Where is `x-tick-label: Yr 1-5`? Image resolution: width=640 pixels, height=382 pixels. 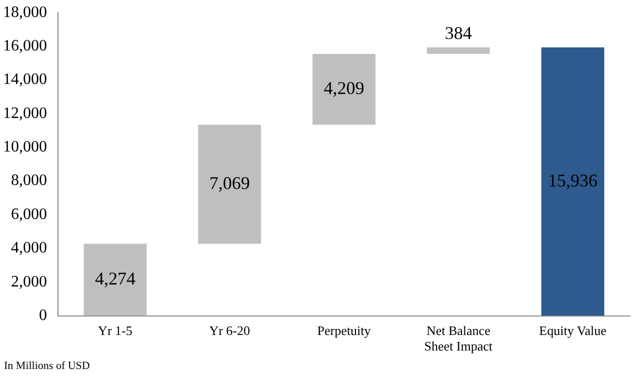 x-tick-label: Yr 1-5 is located at coordinates (115, 330).